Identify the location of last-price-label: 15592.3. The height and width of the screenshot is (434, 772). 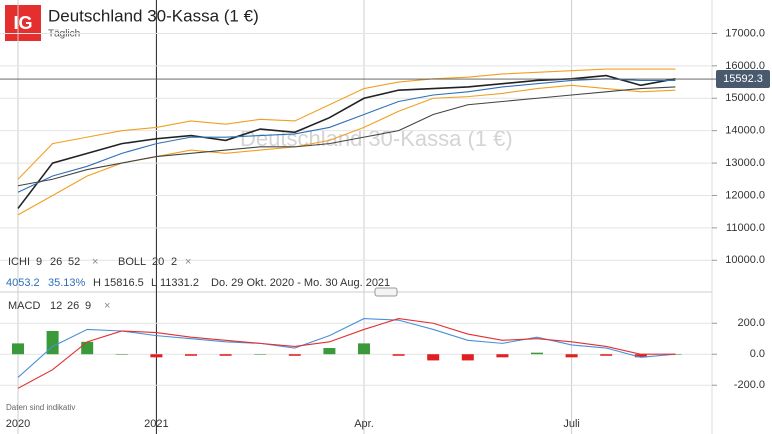
(743, 79).